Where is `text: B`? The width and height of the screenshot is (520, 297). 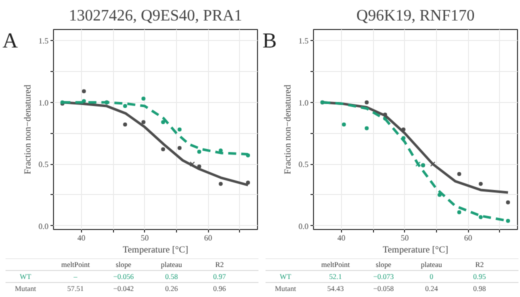 text: B is located at coordinates (269, 40).